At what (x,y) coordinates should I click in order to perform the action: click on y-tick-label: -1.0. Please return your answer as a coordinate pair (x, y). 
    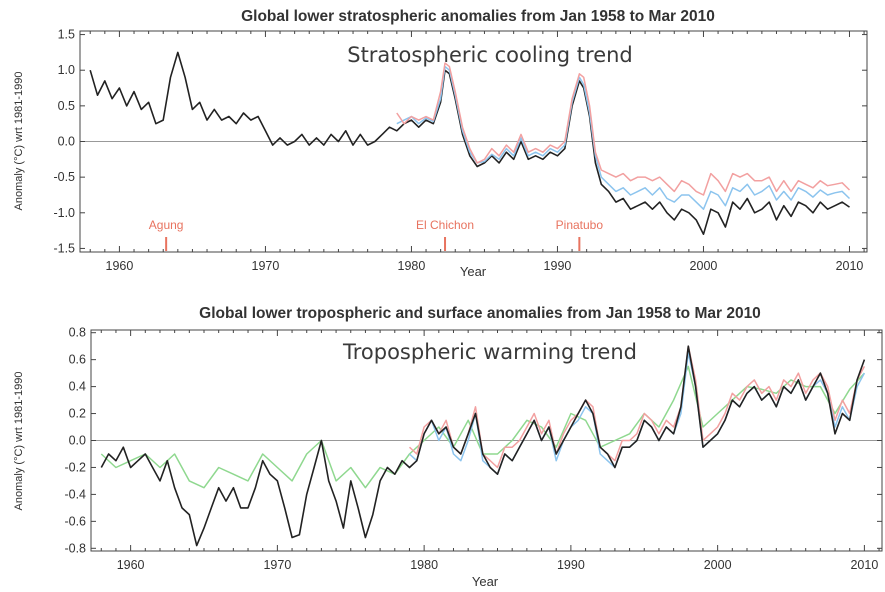
    Looking at the image, I should click on (64, 213).